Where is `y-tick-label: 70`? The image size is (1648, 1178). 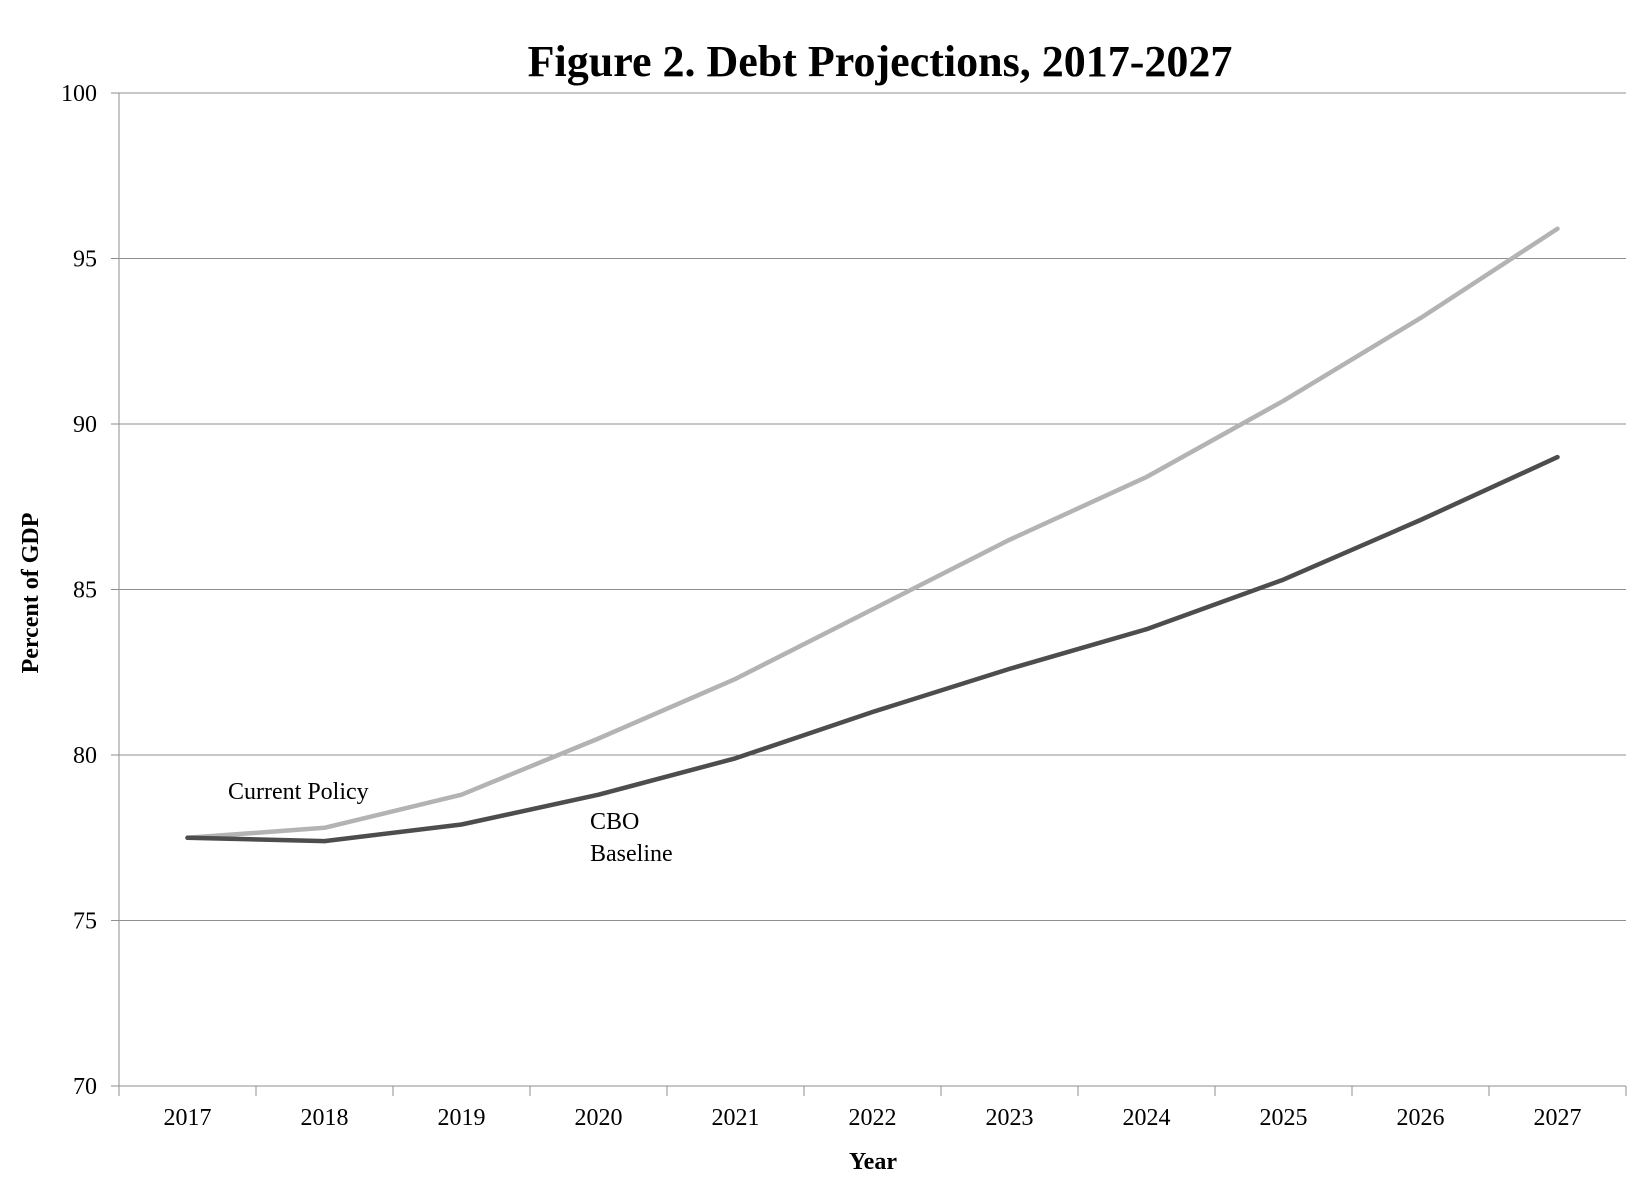
y-tick-label: 70 is located at coordinates (85, 1087).